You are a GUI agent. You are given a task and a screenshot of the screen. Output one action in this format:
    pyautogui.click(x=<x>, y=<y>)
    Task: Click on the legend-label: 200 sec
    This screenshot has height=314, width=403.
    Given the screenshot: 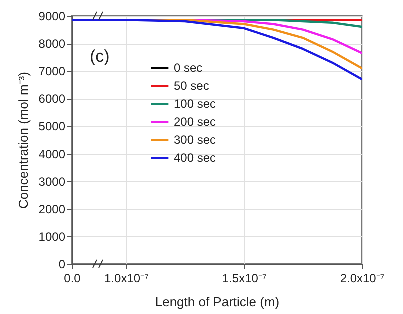 What is the action you would take?
    pyautogui.click(x=195, y=122)
    